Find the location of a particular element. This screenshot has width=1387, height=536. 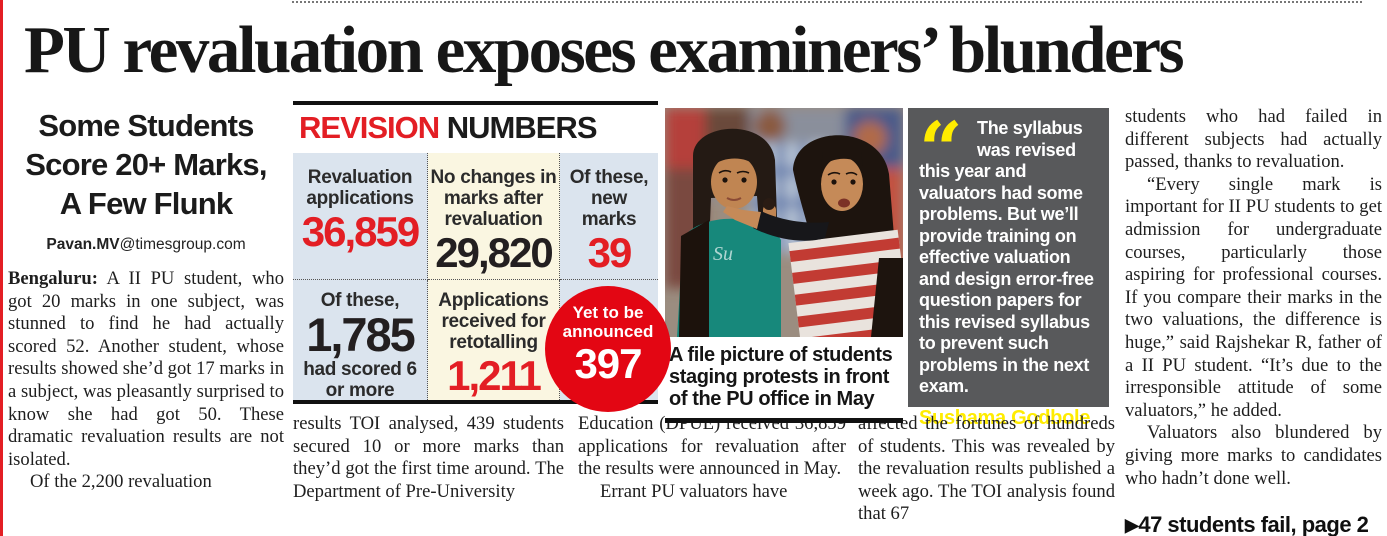

pointing-arm is located at coordinates (791, 225).